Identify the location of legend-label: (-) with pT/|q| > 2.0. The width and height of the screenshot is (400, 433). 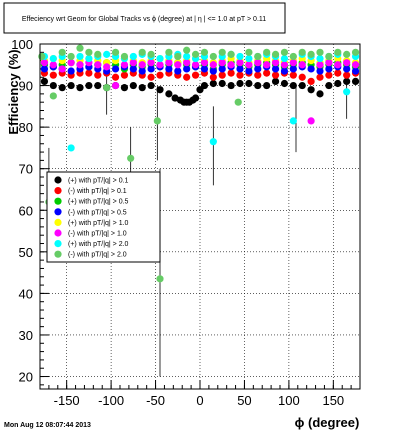
(97, 255).